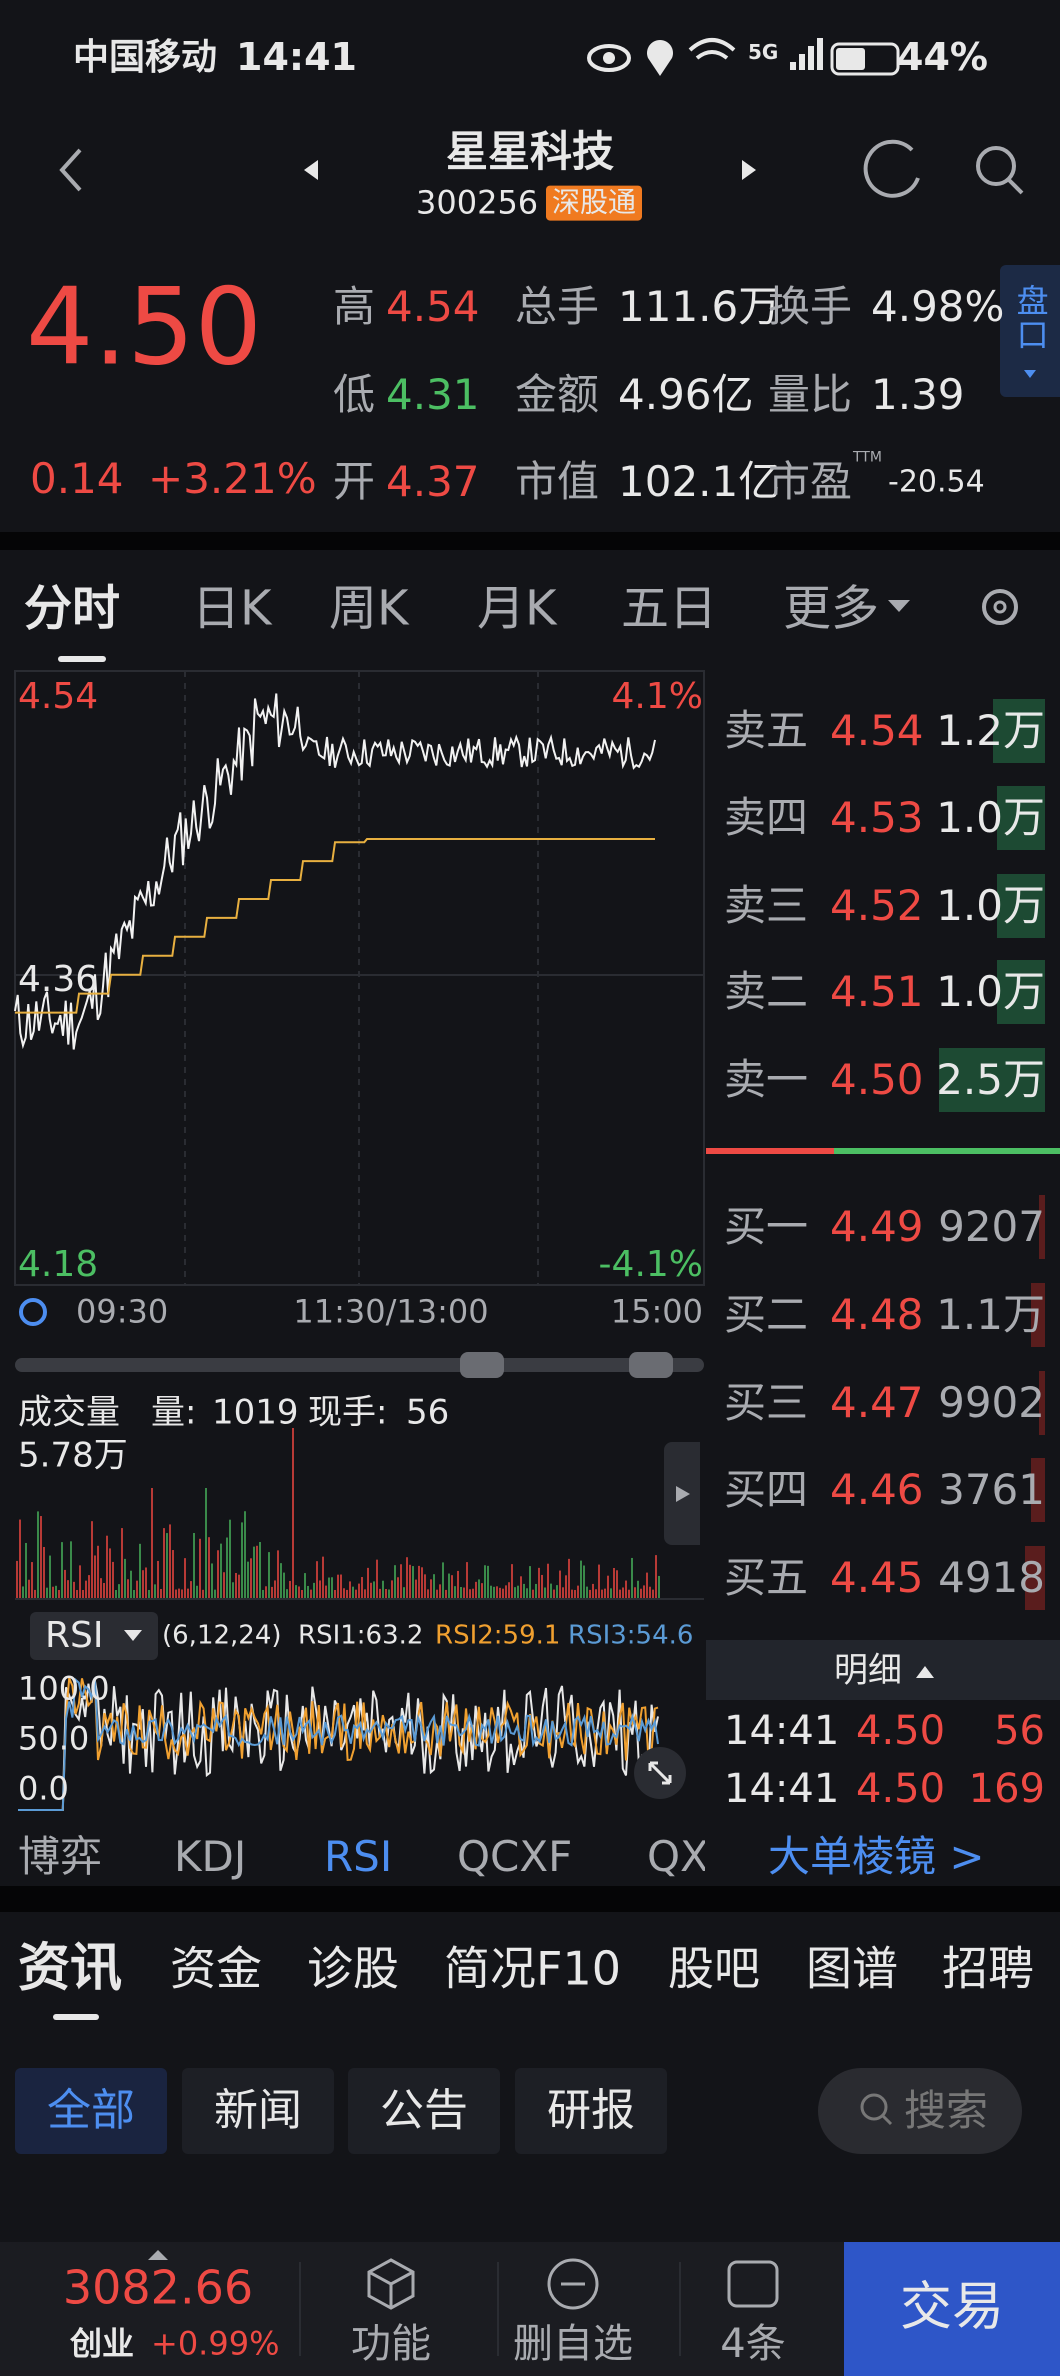 The image size is (1060, 2376). Describe the element at coordinates (1038, 1490) in the screenshot. I see `bid-volume-bar` at that location.